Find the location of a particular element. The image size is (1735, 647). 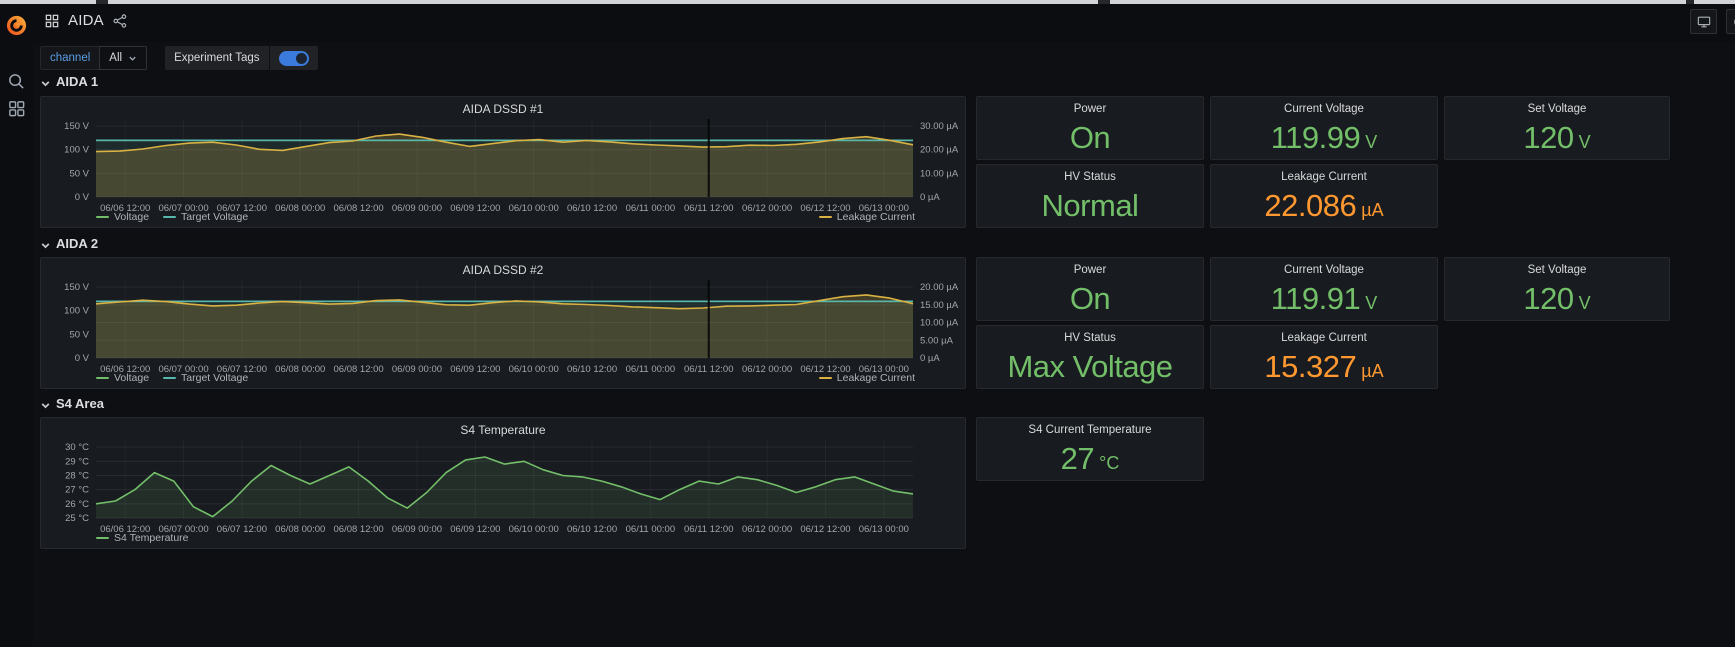

chart-legend: Voltage Target Voltage is located at coordinates (172, 378).